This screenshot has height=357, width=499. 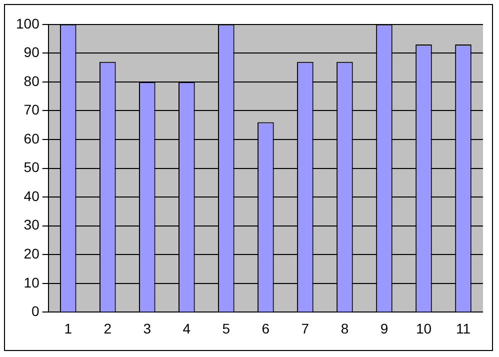 I want to click on x-tick-label: 11, so click(x=463, y=328).